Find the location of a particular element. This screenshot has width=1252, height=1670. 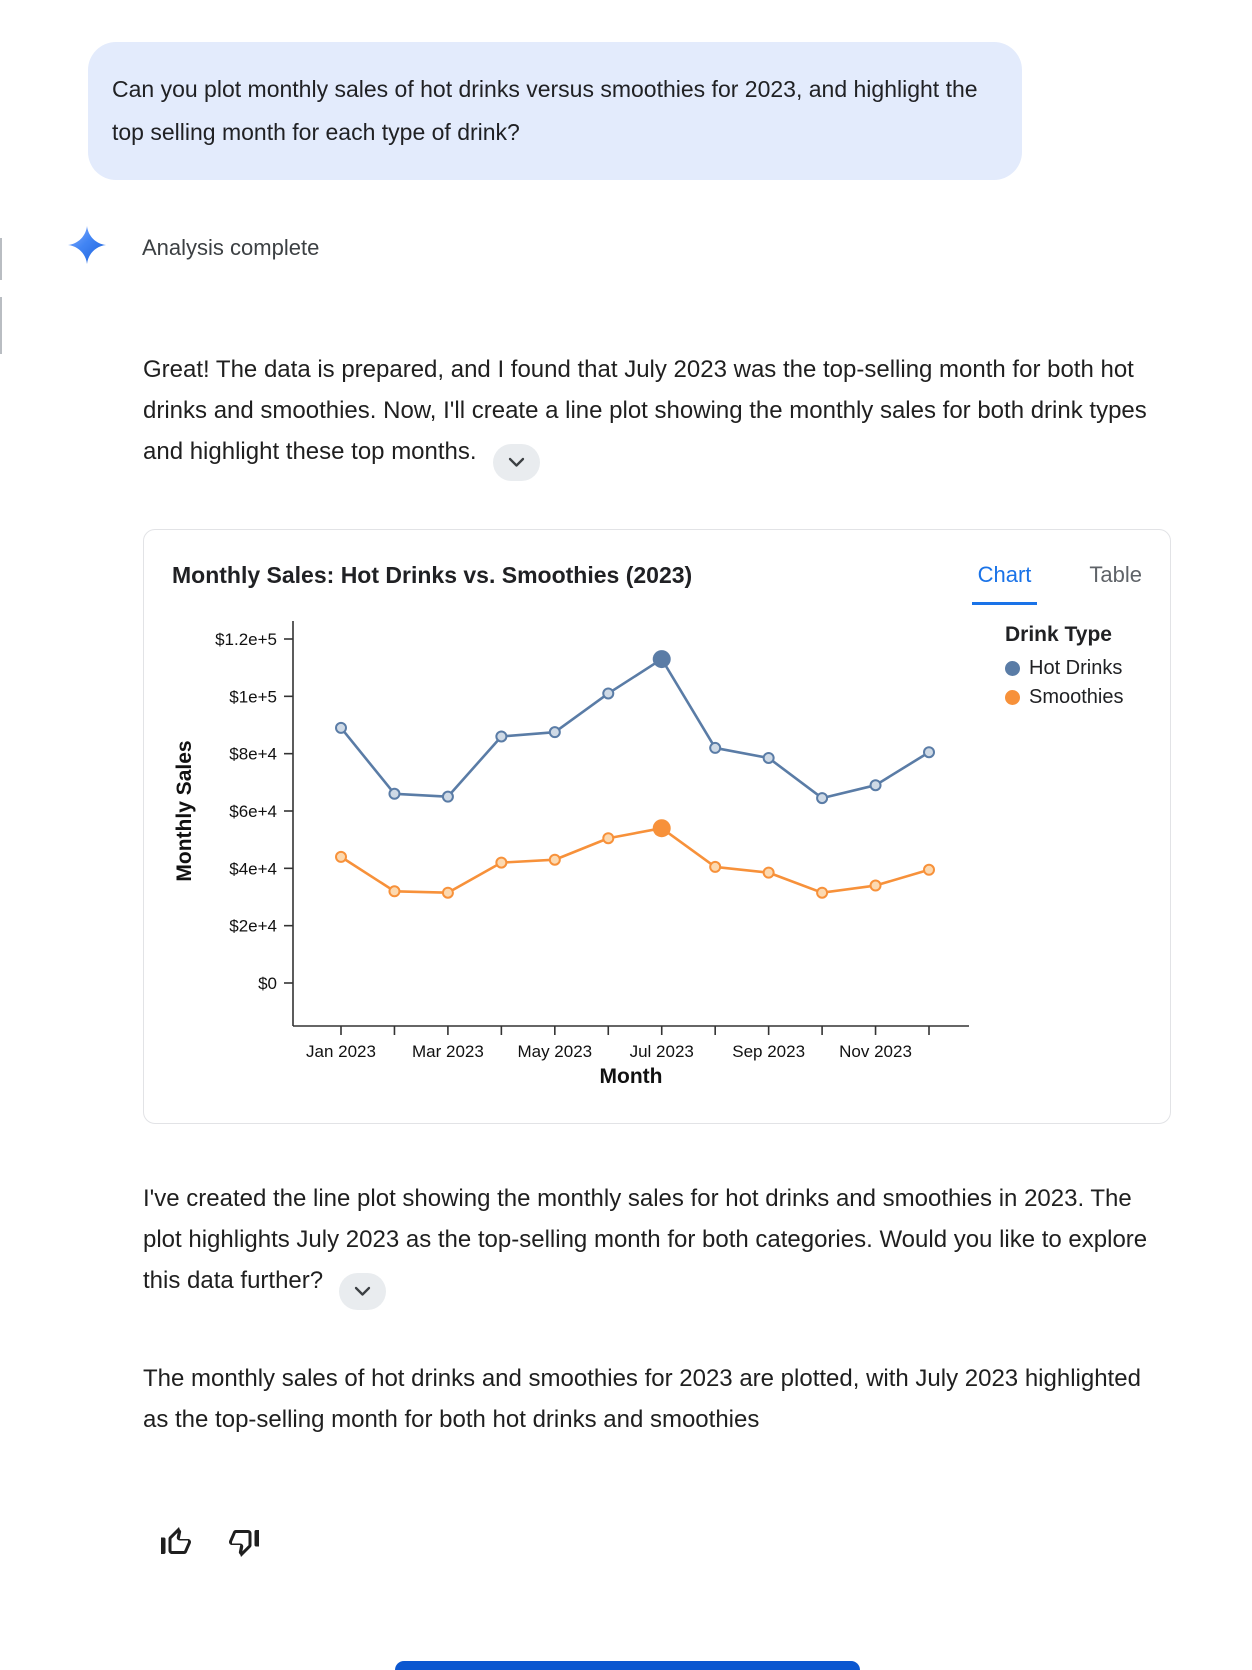

thumb-up-icon is located at coordinates (176, 1540).